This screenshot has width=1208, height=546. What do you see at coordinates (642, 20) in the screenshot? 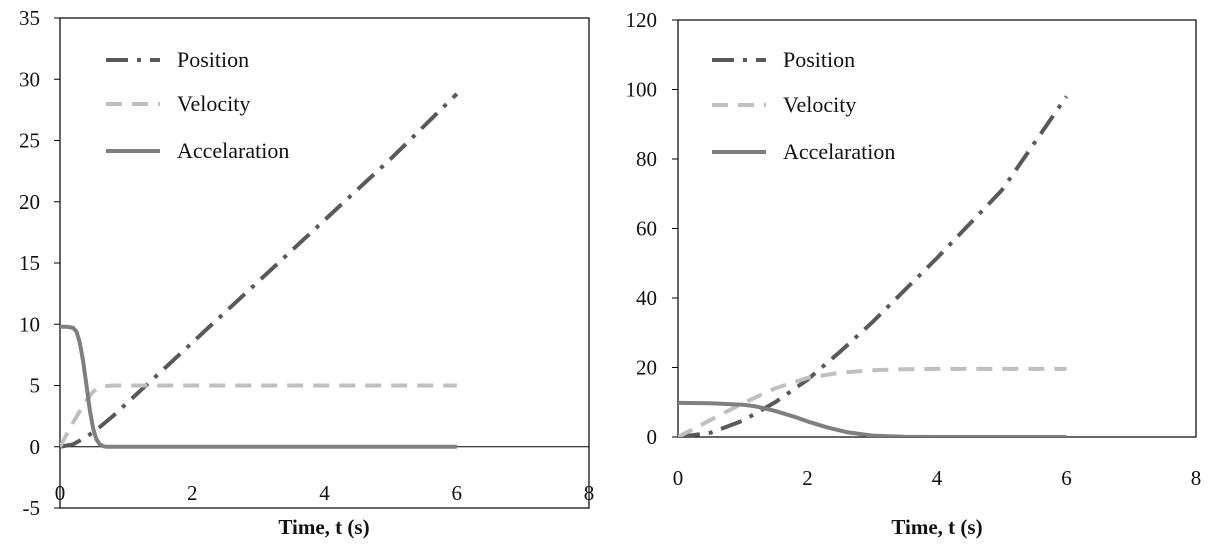
I see `y-tick-label: 120` at bounding box center [642, 20].